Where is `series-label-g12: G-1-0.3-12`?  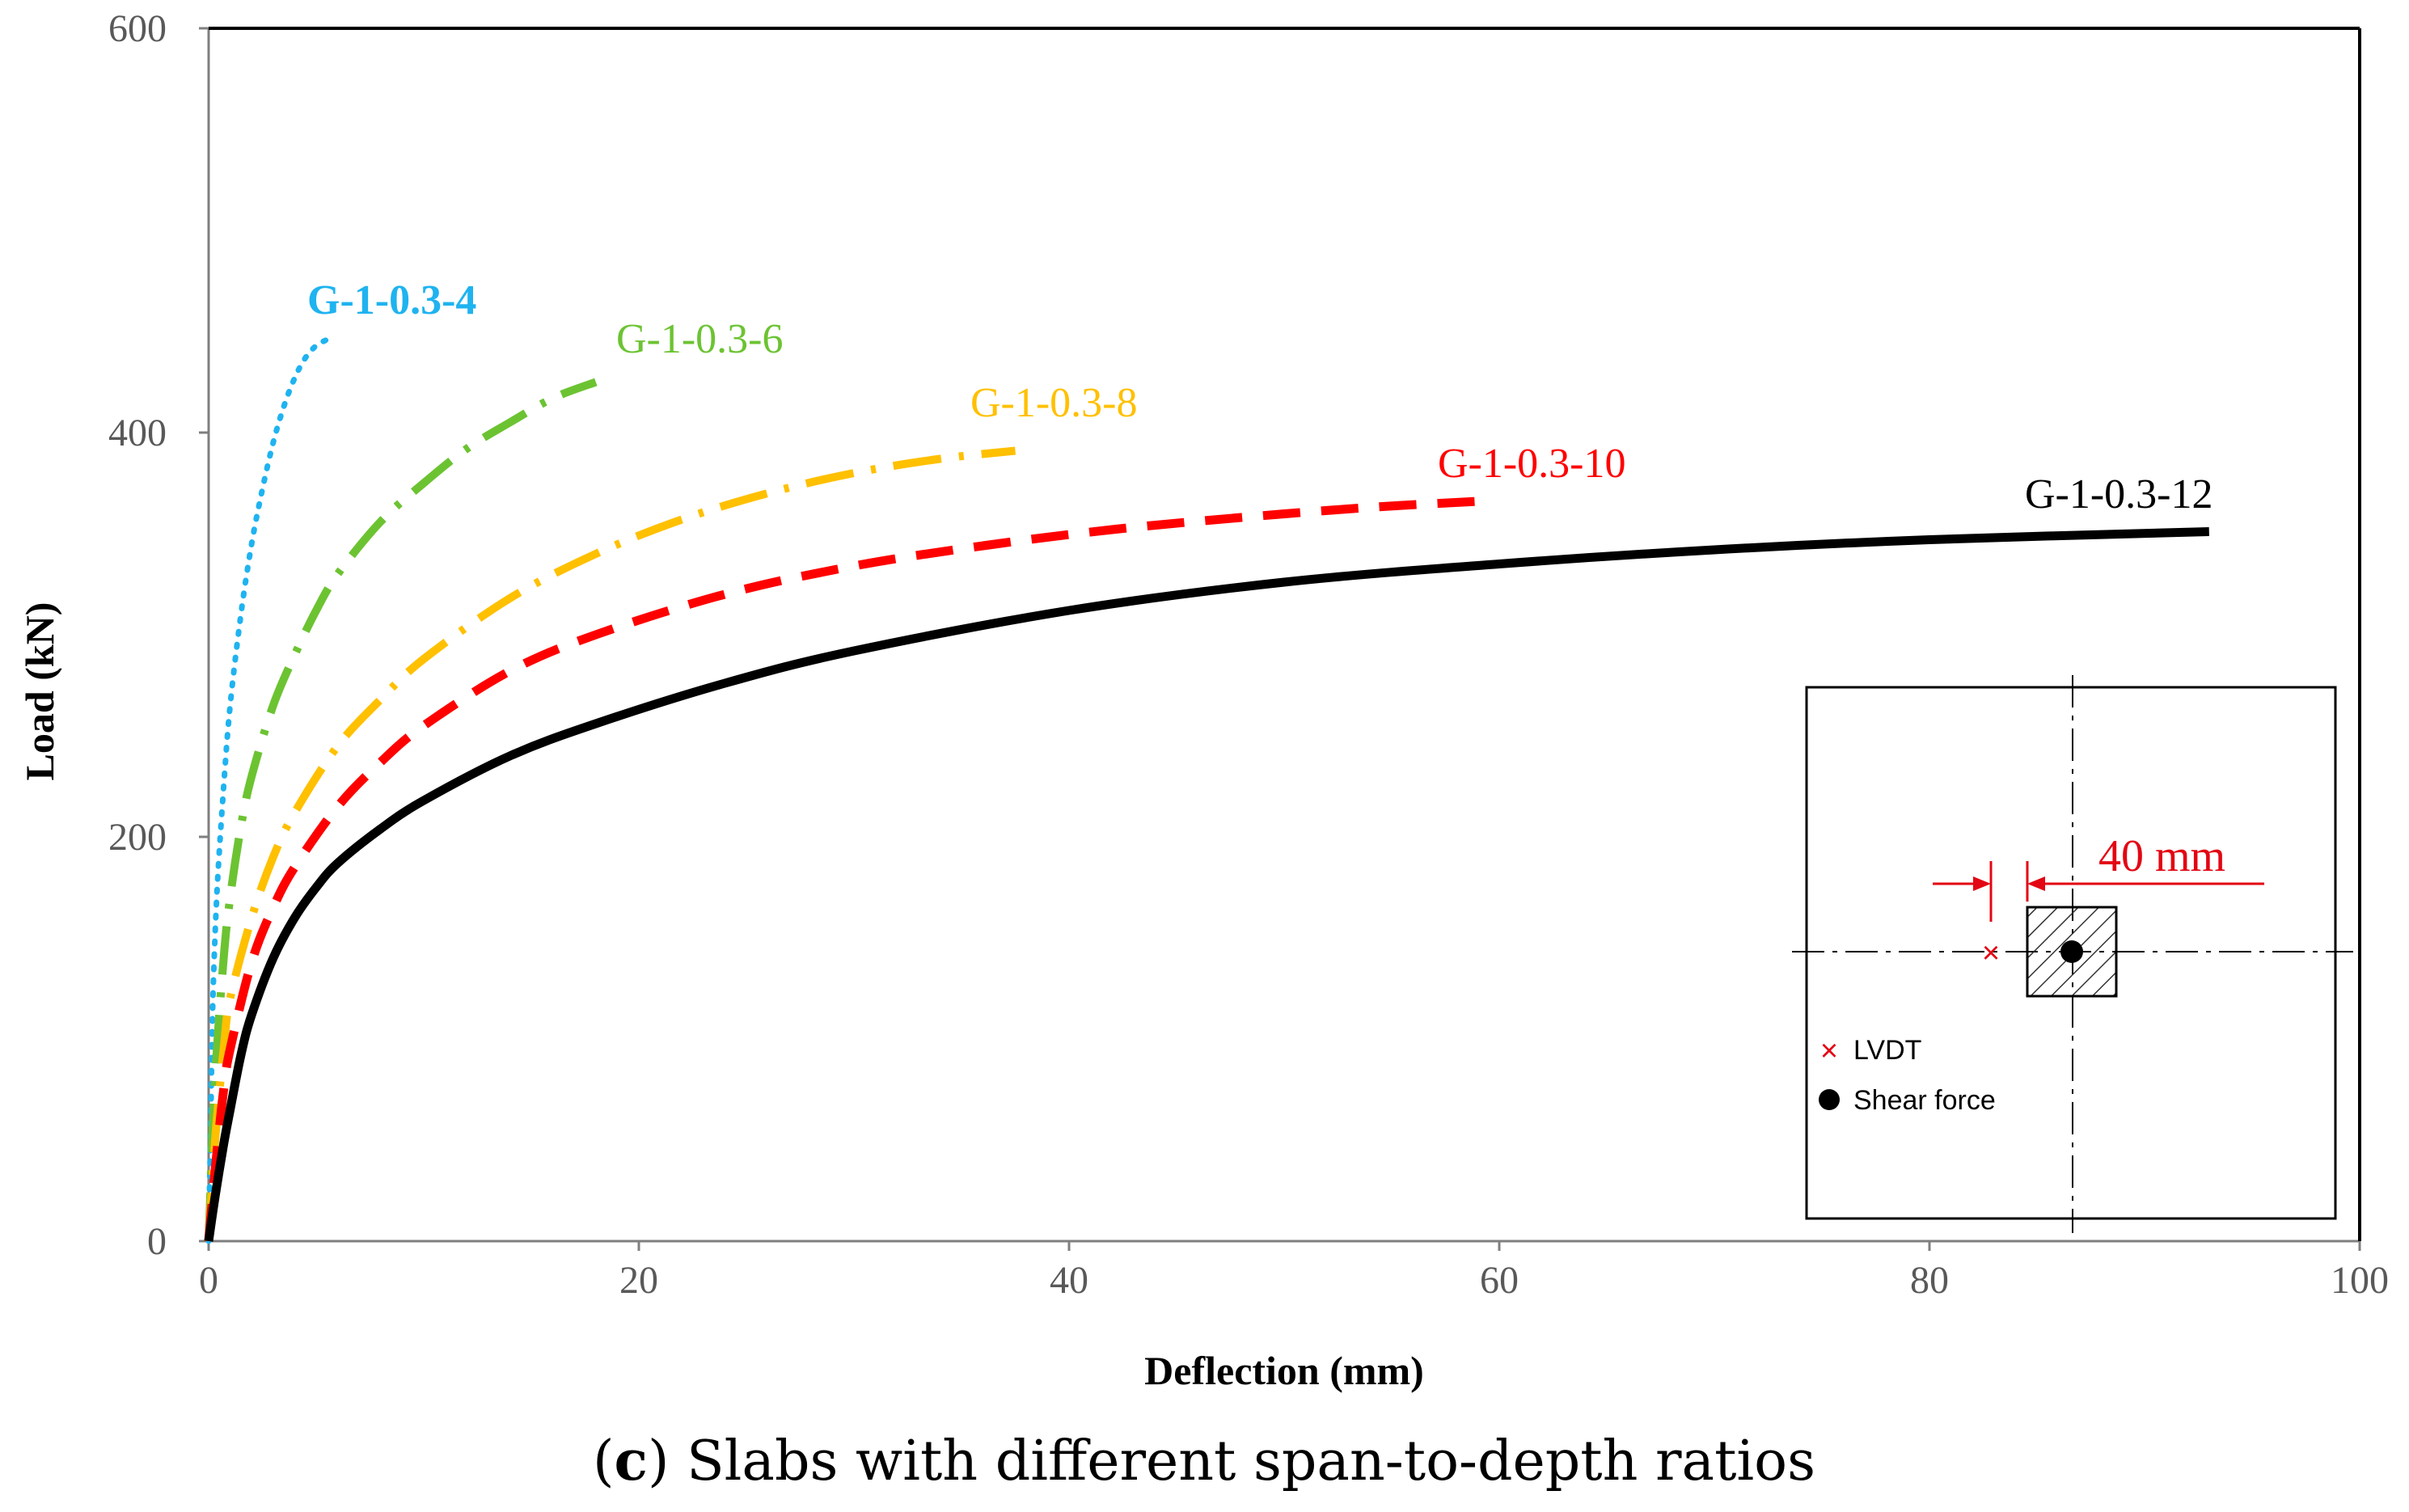
series-label-g12: G-1-0.3-12 is located at coordinates (2119, 494).